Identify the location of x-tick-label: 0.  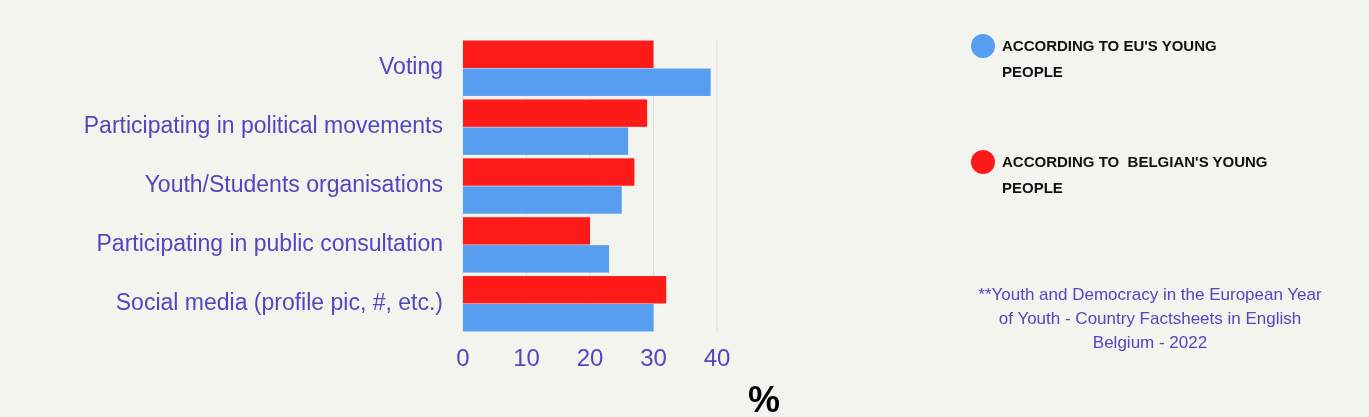
(463, 357).